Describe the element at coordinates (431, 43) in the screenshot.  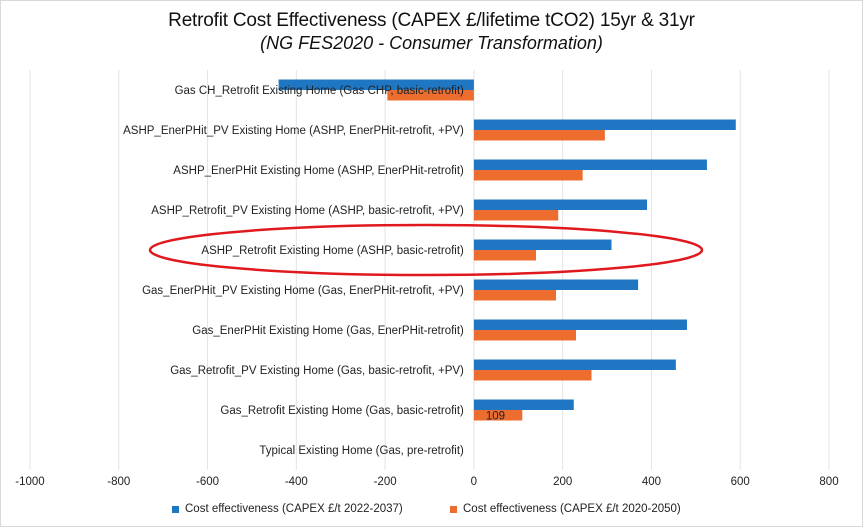
I see `chart-subtitle: (NG FES2020 - Consumer Transformation)` at that location.